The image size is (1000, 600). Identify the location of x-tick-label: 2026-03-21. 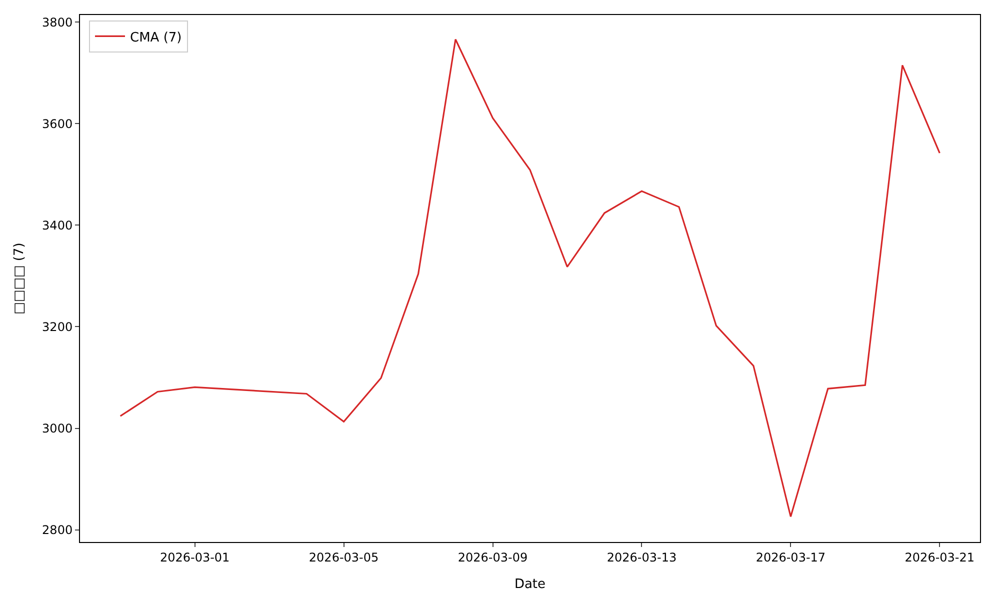
(939, 557).